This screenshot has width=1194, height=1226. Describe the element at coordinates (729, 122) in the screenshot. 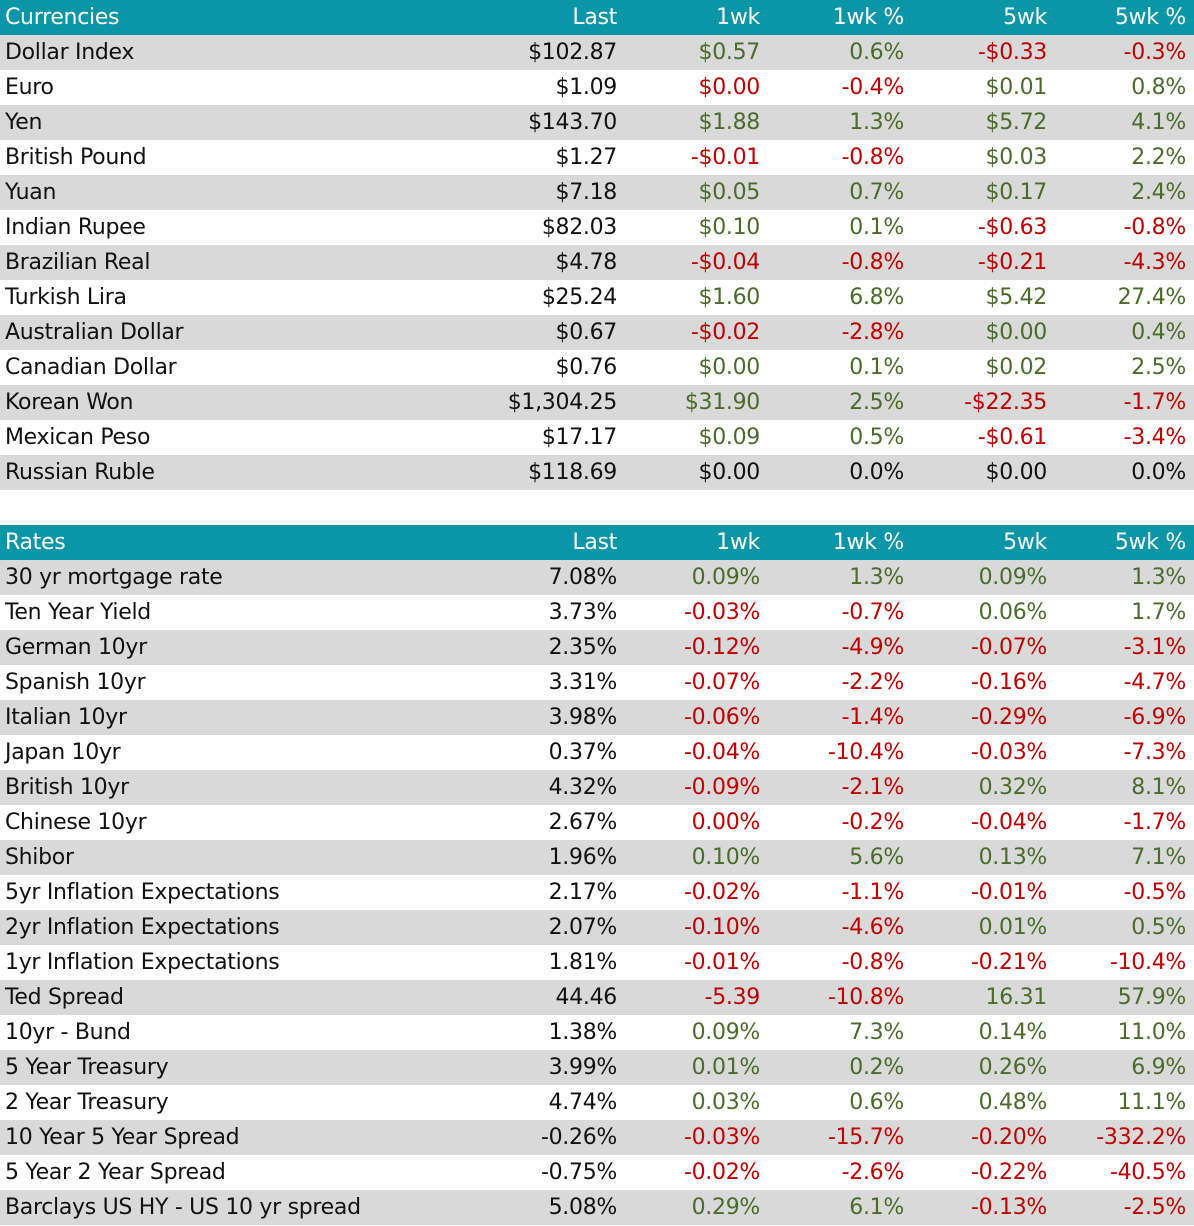

I see `1wk-cell: $1.88` at that location.